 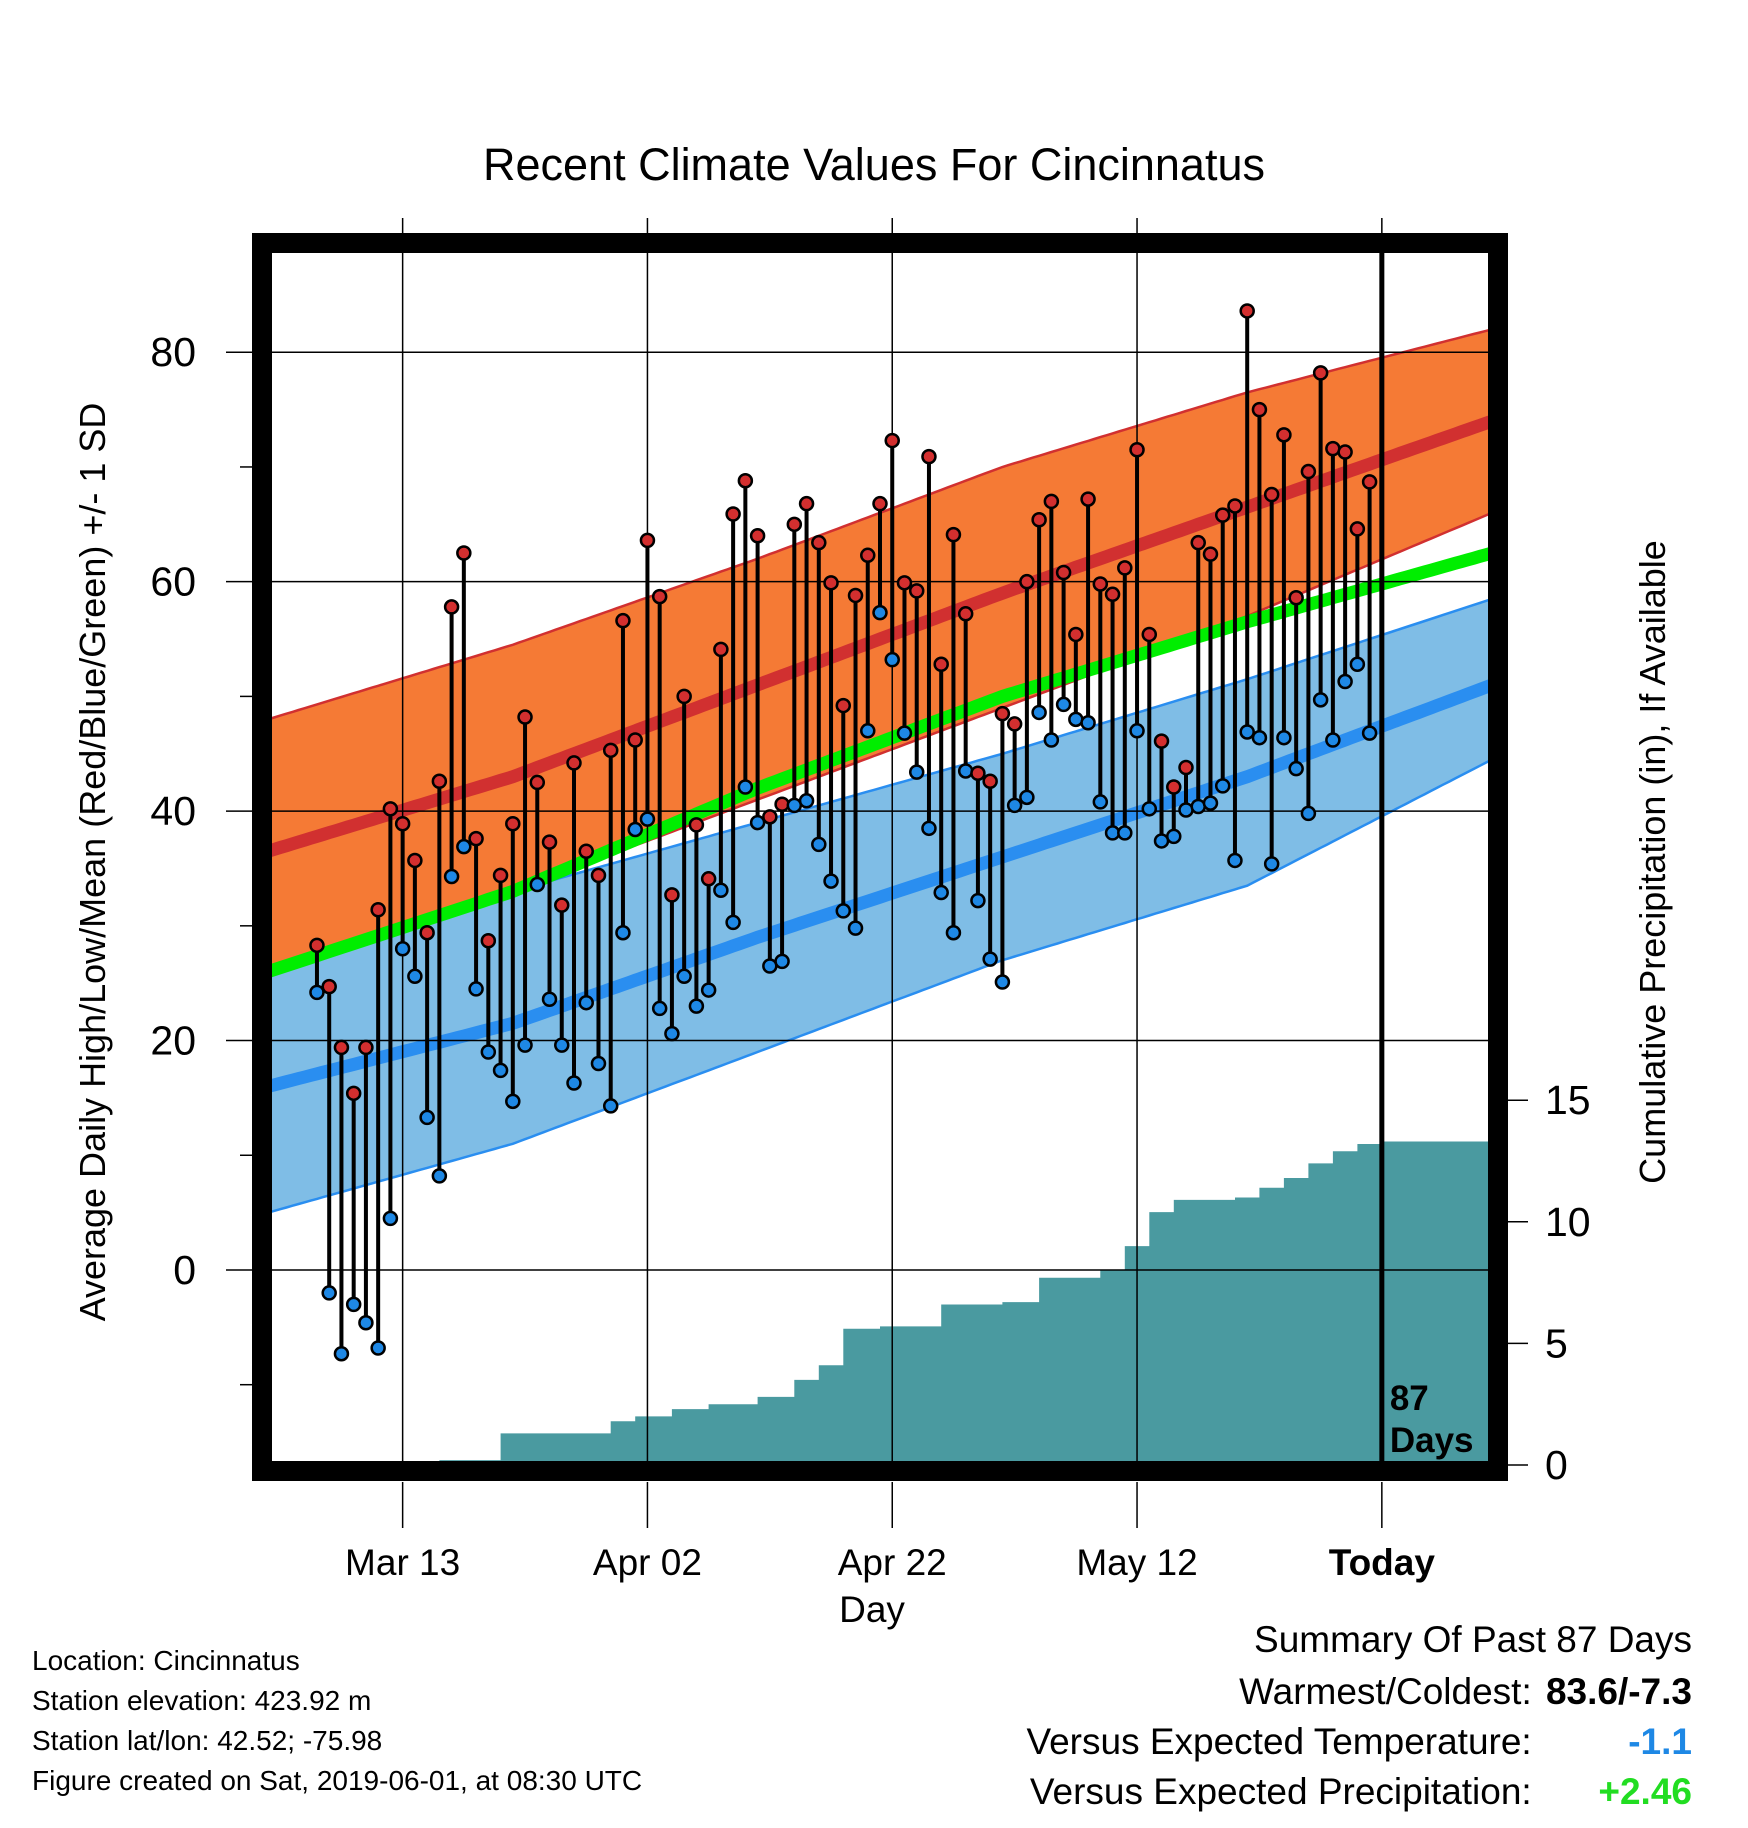 What do you see at coordinates (184, 1270) in the screenshot?
I see `y-tick-label: 0` at bounding box center [184, 1270].